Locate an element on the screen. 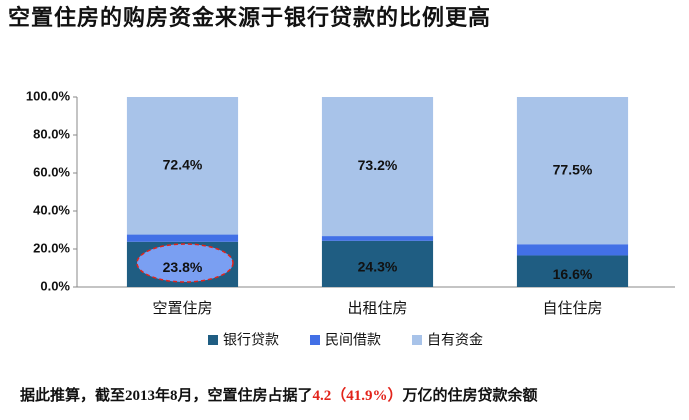 Image resolution: width=689 pixels, height=420 pixels. x-tick-label: 自住住房 is located at coordinates (572, 308).